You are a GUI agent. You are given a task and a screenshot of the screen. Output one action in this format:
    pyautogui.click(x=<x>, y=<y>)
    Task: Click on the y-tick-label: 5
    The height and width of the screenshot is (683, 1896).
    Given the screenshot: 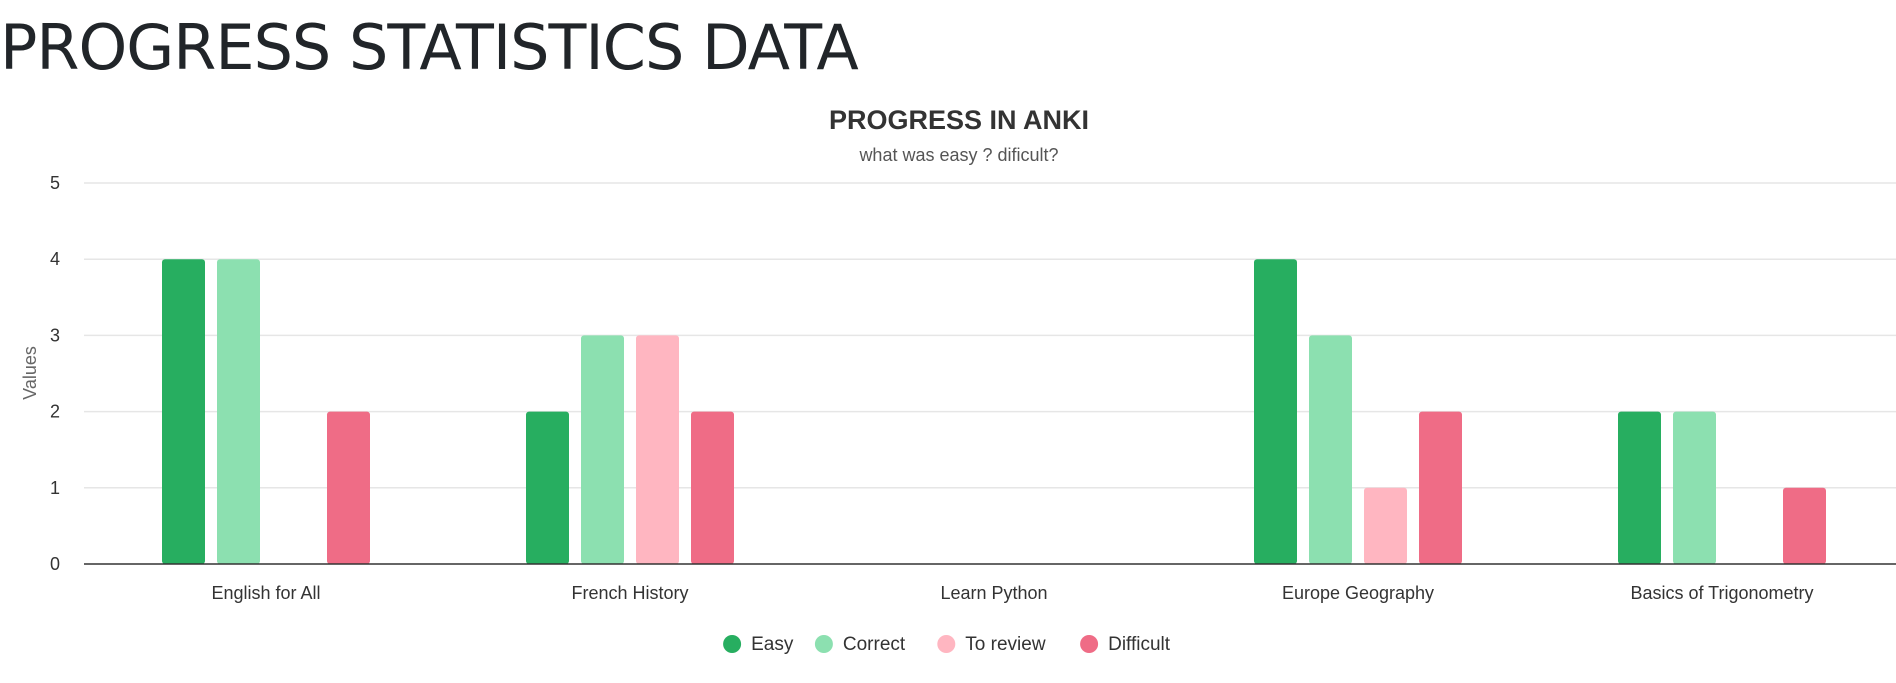 What is the action you would take?
    pyautogui.click(x=55, y=183)
    